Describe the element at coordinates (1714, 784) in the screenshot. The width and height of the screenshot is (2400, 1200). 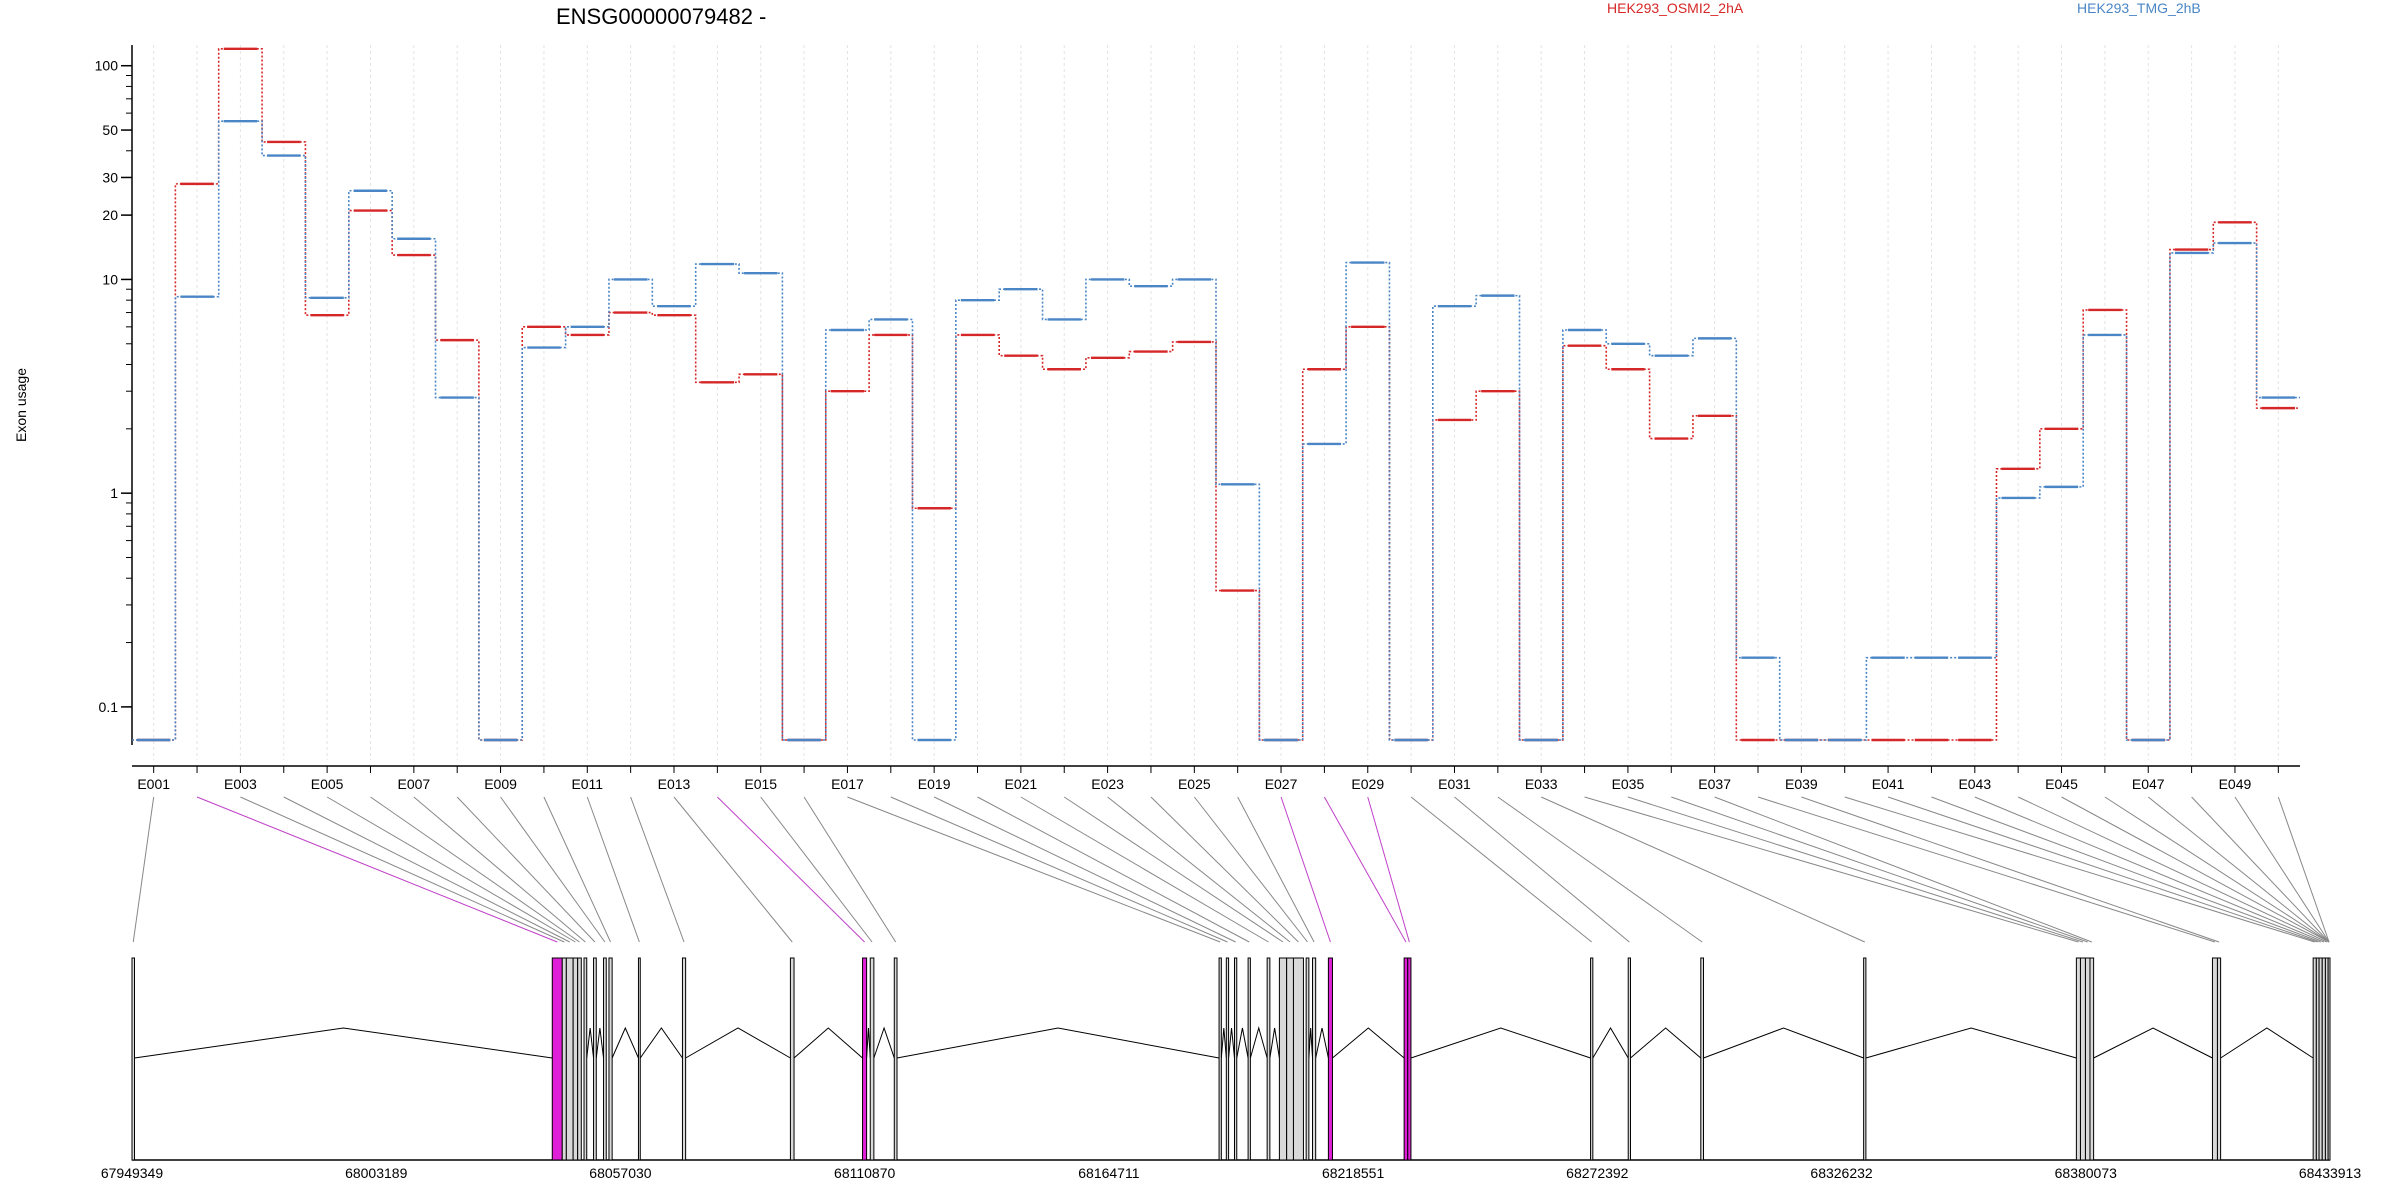
I see `x-tick-label: E037` at that location.